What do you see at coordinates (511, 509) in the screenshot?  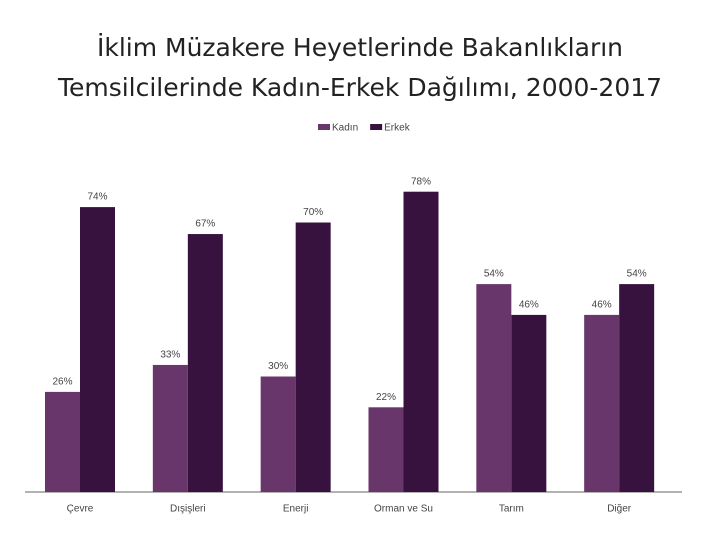 I see `x-tick-label: Tarım` at bounding box center [511, 509].